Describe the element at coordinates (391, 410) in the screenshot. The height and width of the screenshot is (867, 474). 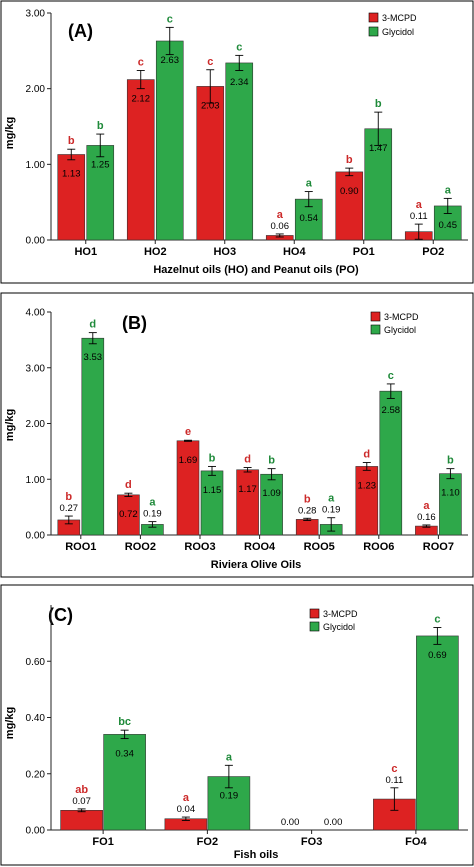
I see `data-label: 2.58` at that location.